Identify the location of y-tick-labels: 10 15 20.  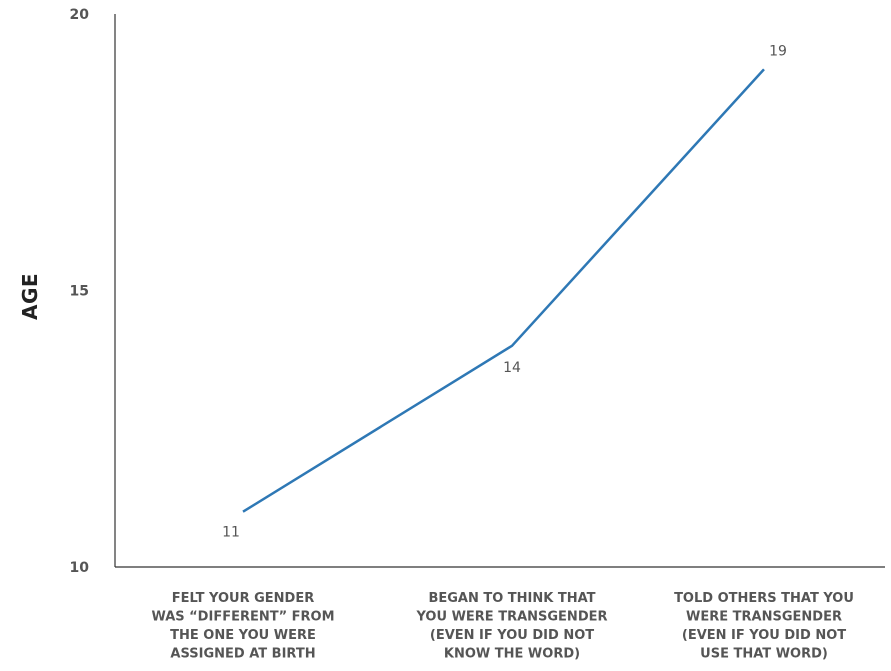
(80, 291).